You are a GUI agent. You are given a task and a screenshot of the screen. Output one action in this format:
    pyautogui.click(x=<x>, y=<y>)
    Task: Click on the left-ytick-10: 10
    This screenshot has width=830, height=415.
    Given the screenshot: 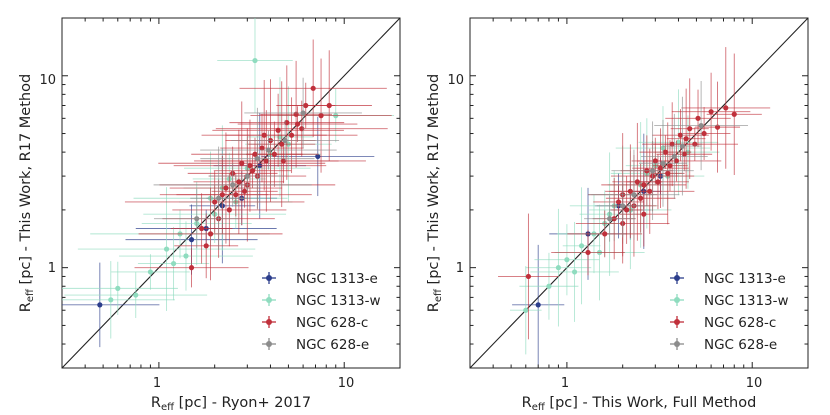 What is the action you would take?
    pyautogui.click(x=47, y=80)
    